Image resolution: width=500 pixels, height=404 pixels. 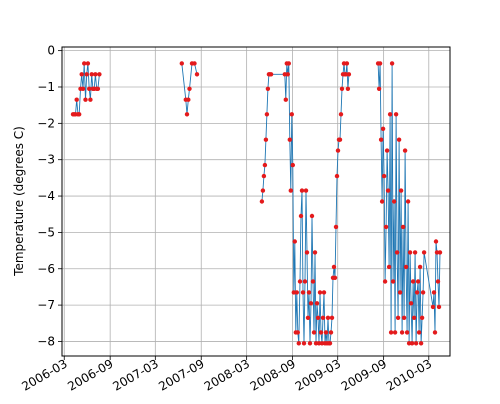 What do you see at coordinates (135, 374) in the screenshot?
I see `x-tick-label: 2007-03` at bounding box center [135, 374].